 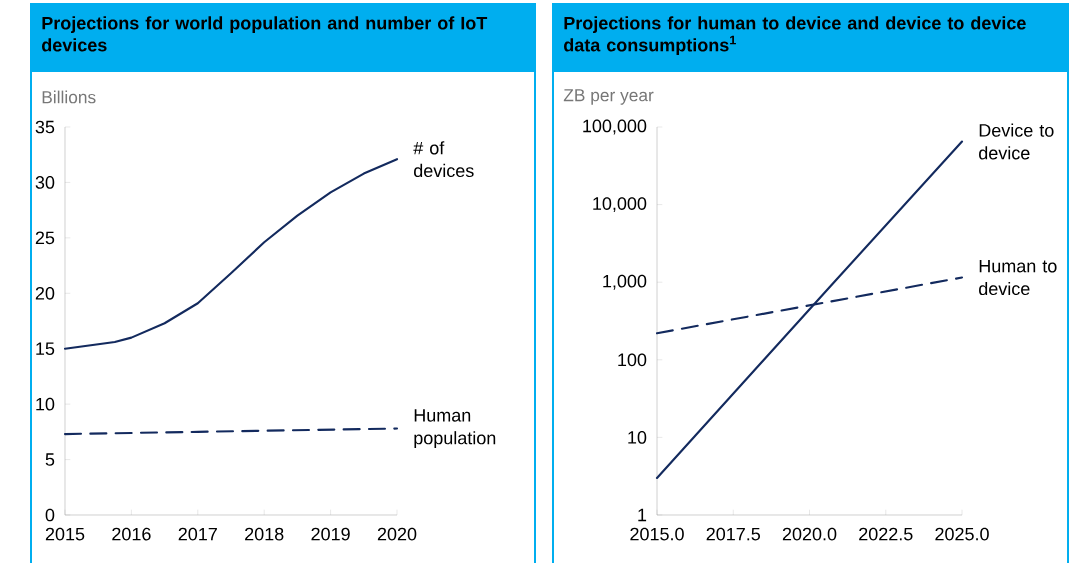 I want to click on series-label: Device to device, so click(x=1016, y=141).